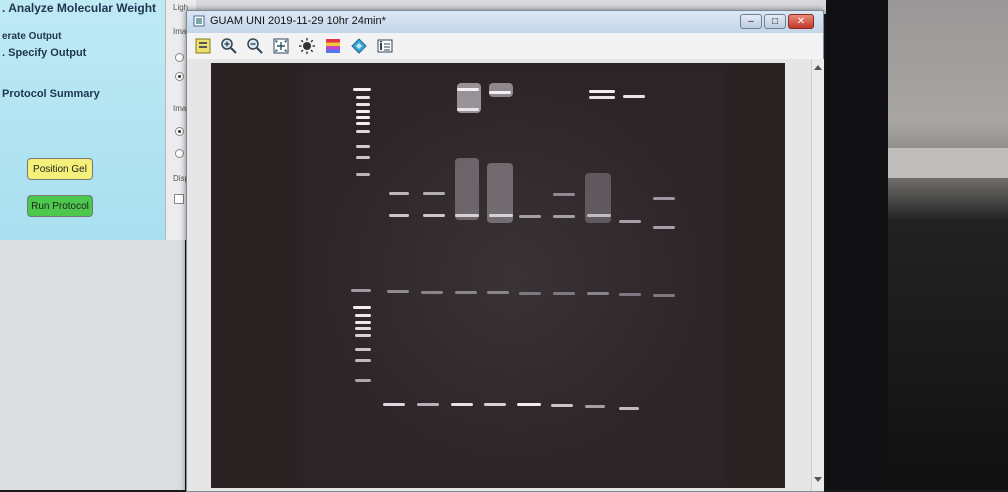 Image resolution: width=1008 pixels, height=492 pixels. Describe the element at coordinates (948, 163) in the screenshot. I see `background-shelf` at that location.